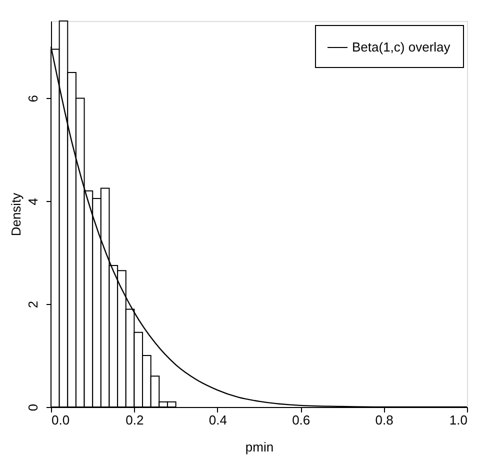  What do you see at coordinates (458, 420) in the screenshot?
I see `x-tick-label: 1.0` at bounding box center [458, 420].